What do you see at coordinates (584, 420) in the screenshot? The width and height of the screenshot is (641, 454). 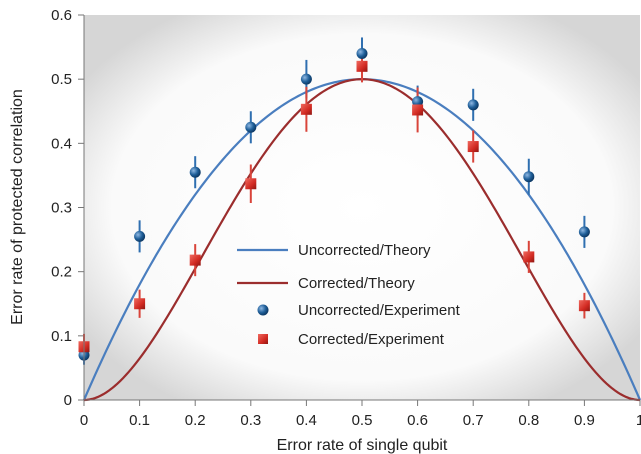 I see `x-tick-label: 0.9` at bounding box center [584, 420].